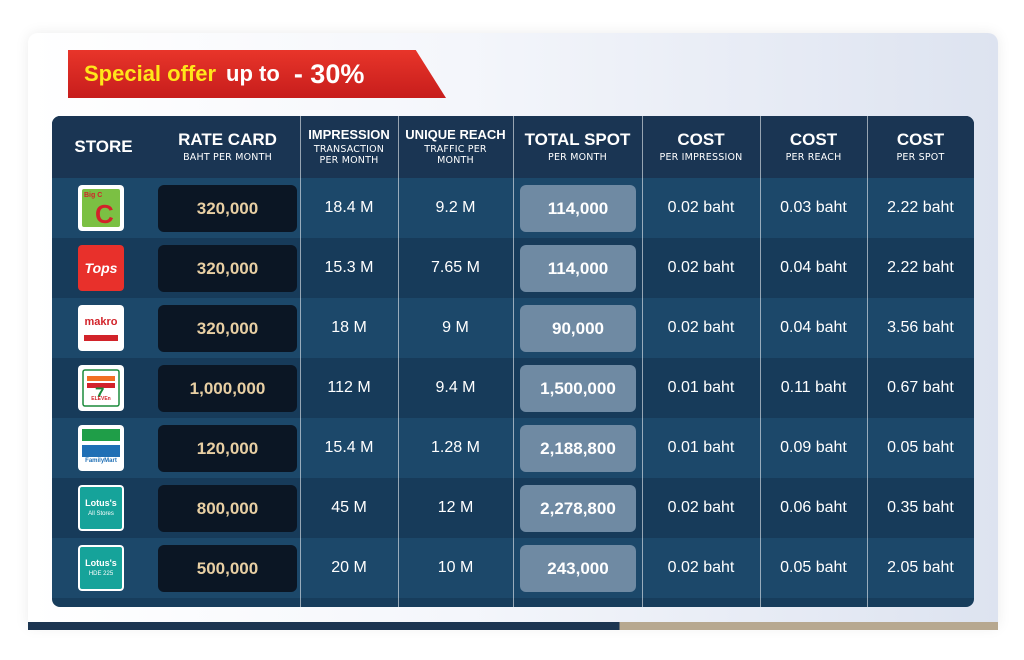 The image size is (1024, 660). Describe the element at coordinates (227, 146) in the screenshot. I see `header-rate-card: RATE CARD BAHT PER MONTH` at that location.